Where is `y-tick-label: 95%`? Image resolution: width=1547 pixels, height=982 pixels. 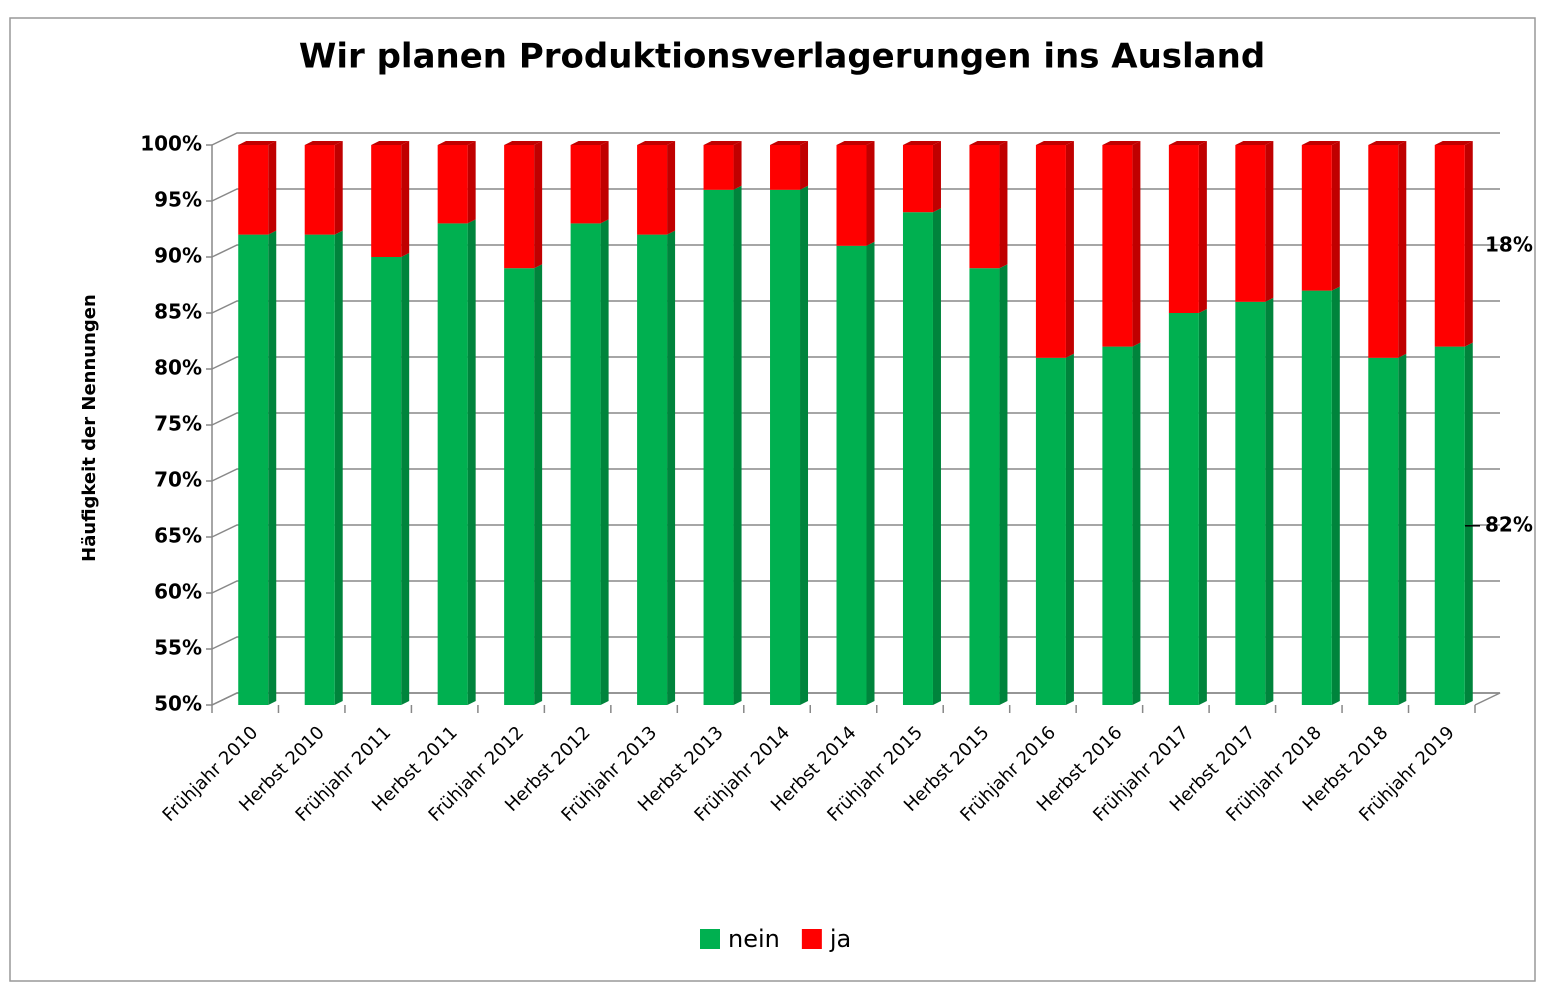 y-tick-label: 95% is located at coordinates (178, 200).